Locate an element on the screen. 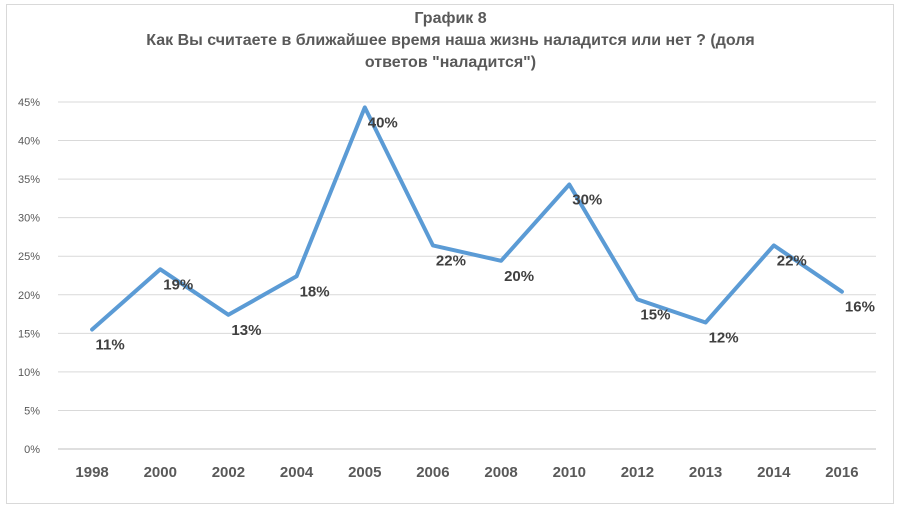  y-tick-label: 0% is located at coordinates (32, 450).